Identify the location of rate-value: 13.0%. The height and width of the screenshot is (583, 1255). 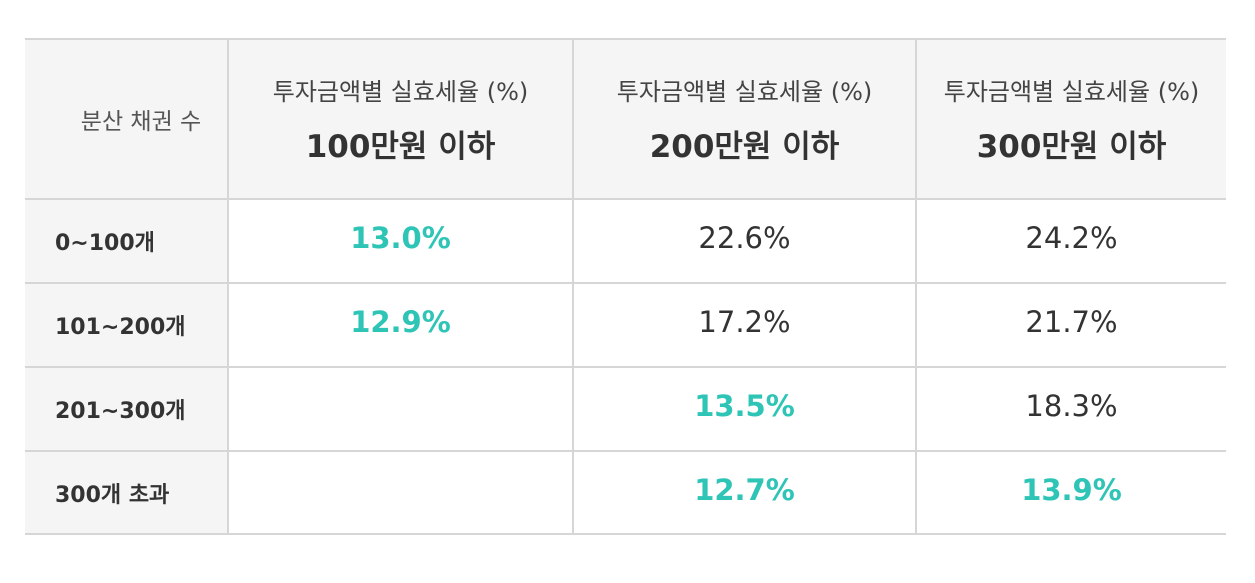
(400, 238).